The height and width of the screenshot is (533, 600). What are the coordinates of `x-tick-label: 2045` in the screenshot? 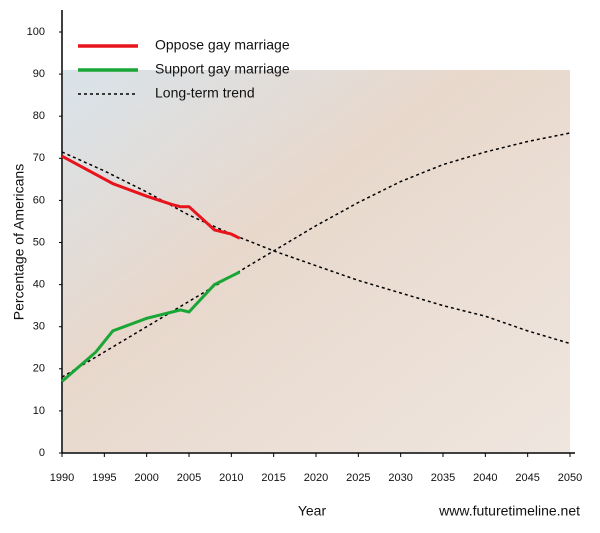 It's located at (527, 478).